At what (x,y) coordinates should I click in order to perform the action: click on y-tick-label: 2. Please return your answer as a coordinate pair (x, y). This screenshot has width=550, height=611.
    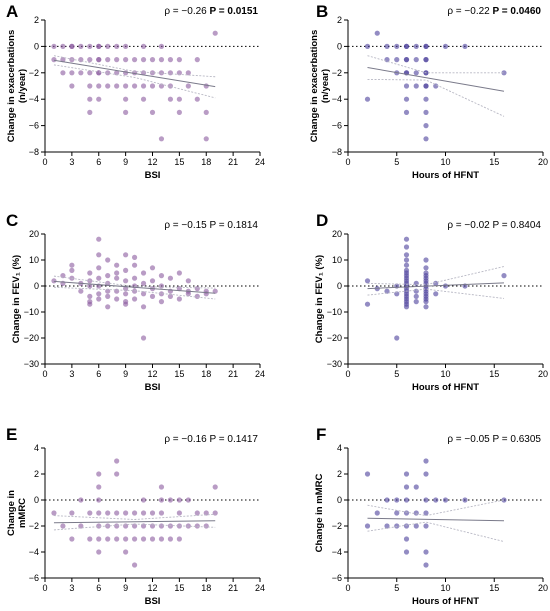
    Looking at the image, I should click on (339, 474).